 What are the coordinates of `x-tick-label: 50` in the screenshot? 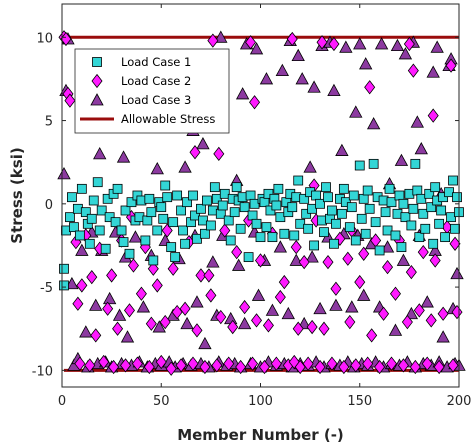 It's located at (161, 401).